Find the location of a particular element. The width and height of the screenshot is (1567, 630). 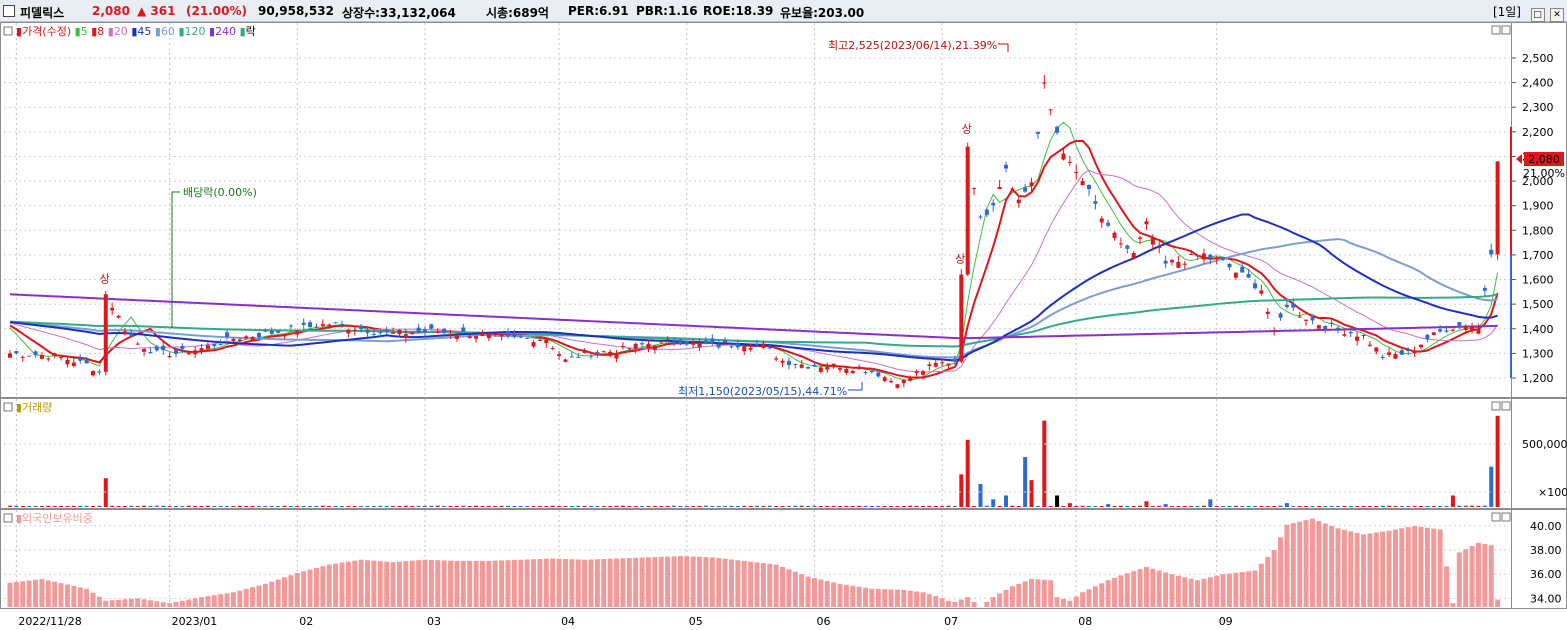

pbr-value: PBR:1.16 is located at coordinates (667, 11).